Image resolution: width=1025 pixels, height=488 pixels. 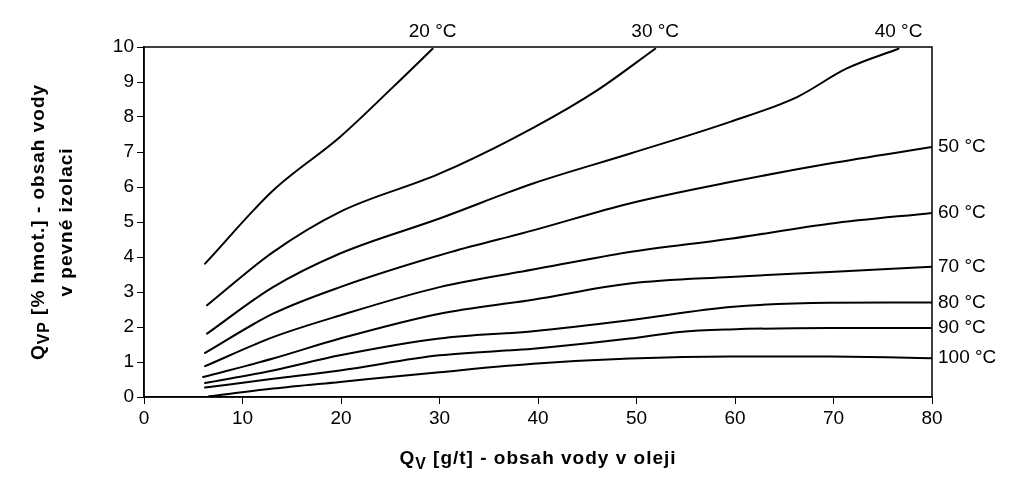 What do you see at coordinates (538, 417) in the screenshot?
I see `x-tick-label: 40` at bounding box center [538, 417].